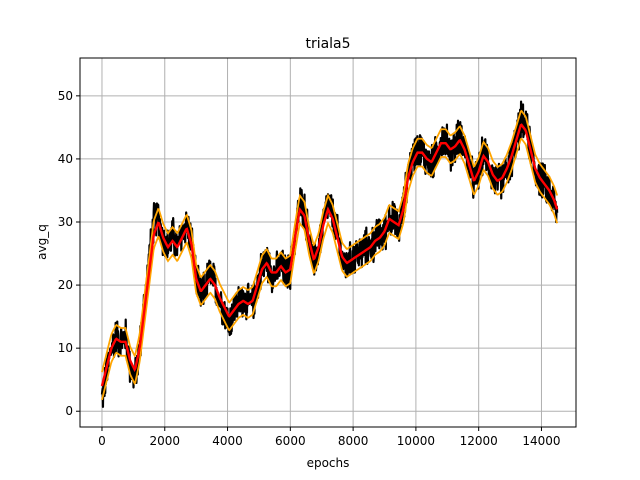 Image resolution: width=640 pixels, height=480 pixels. What do you see at coordinates (353, 441) in the screenshot?
I see `x-tick-label: 8000` at bounding box center [353, 441].